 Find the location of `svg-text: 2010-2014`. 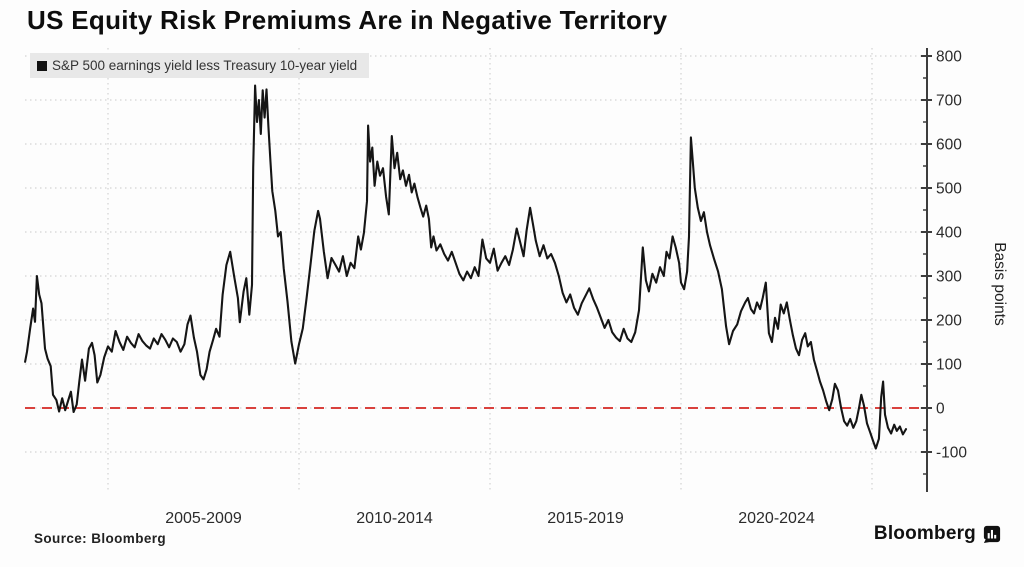

svg-text: 2010-2014 is located at coordinates (394, 518).